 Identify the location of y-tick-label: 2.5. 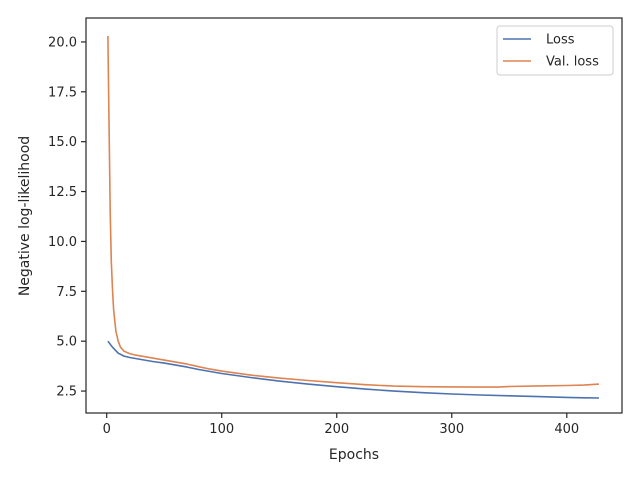
(66, 392).